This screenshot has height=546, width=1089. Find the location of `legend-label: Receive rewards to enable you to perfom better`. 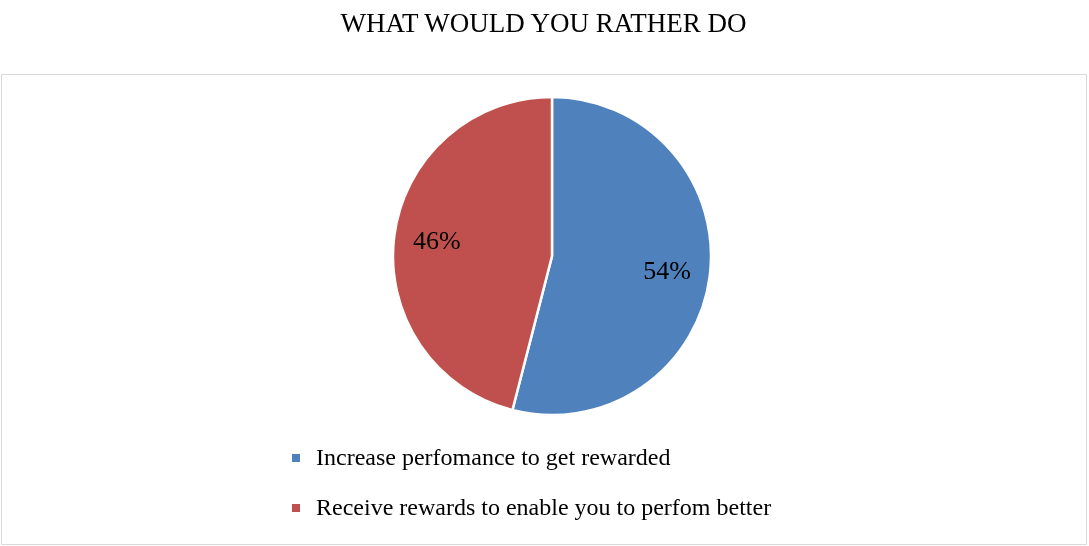

legend-label: Receive rewards to enable you to perfom better is located at coordinates (544, 507).